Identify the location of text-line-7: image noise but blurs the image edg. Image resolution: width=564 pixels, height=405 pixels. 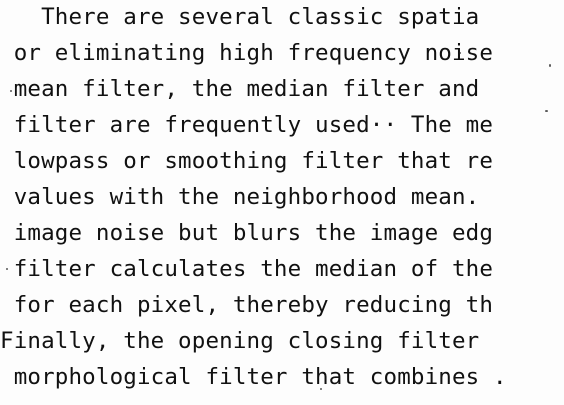
(247, 233).